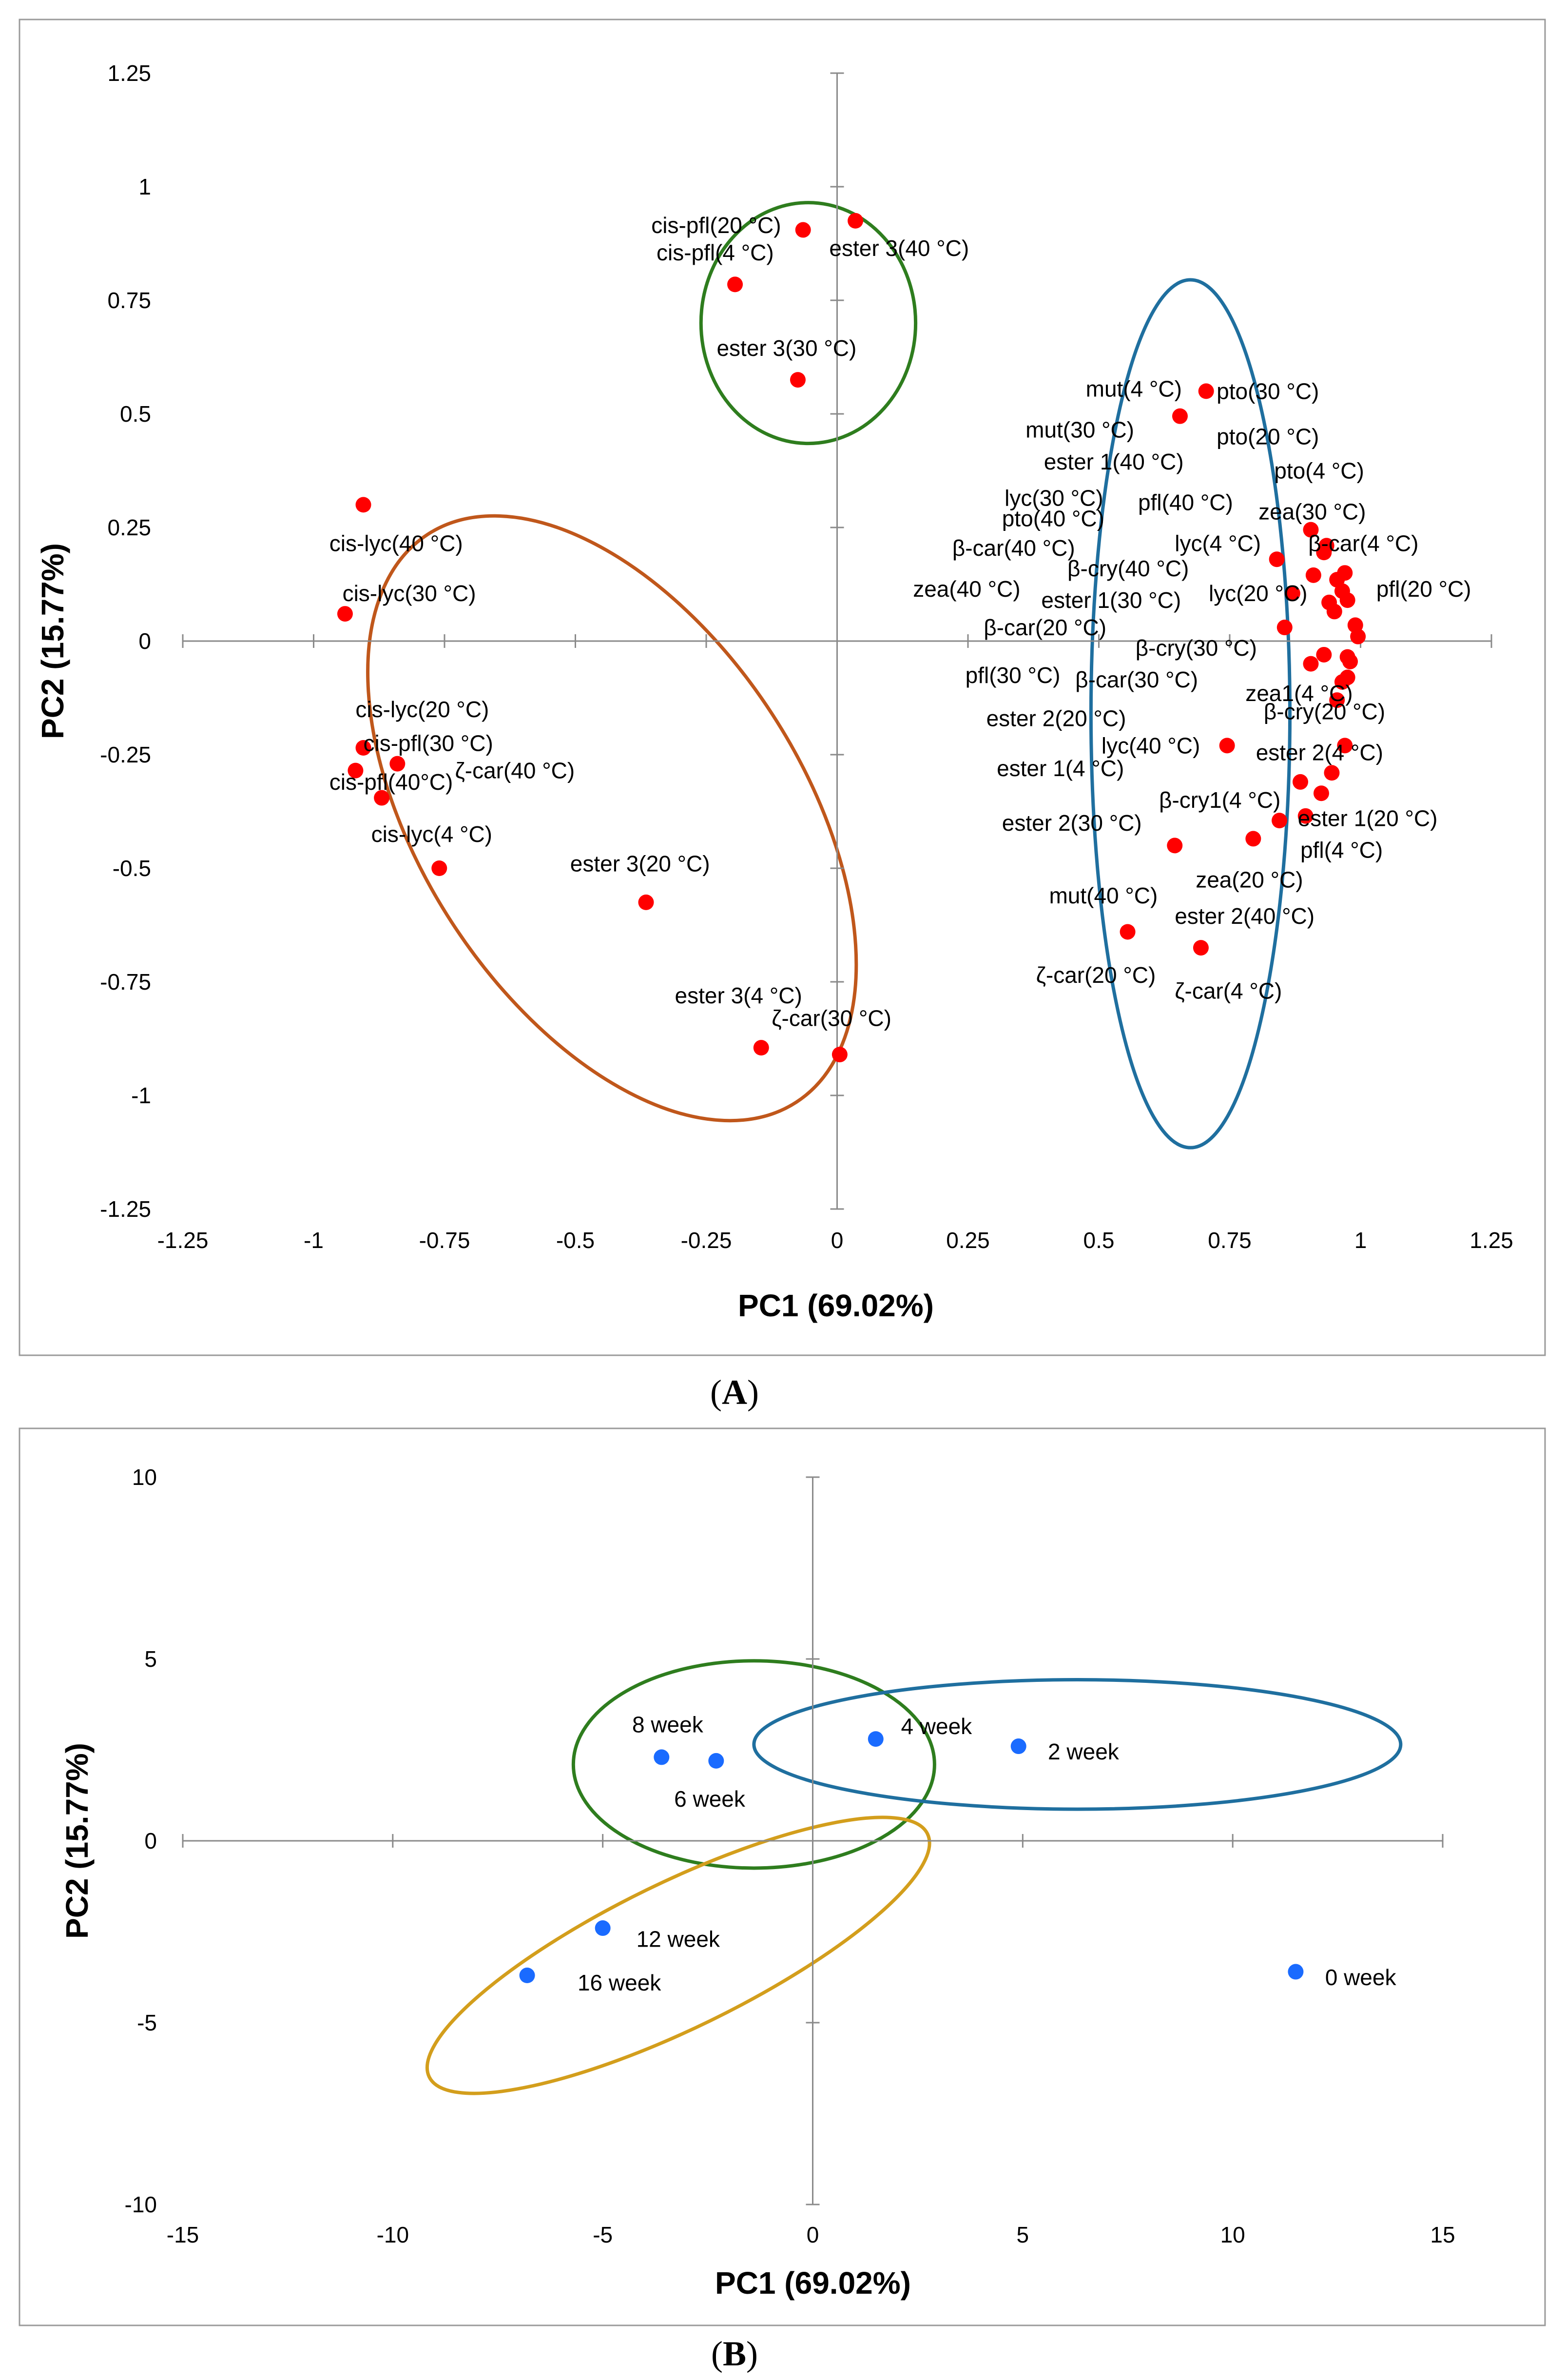 Image resolution: width=1566 pixels, height=2380 pixels. What do you see at coordinates (1491, 1240) in the screenshot?
I see `panel-a-x-tick-label: 1.25` at bounding box center [1491, 1240].